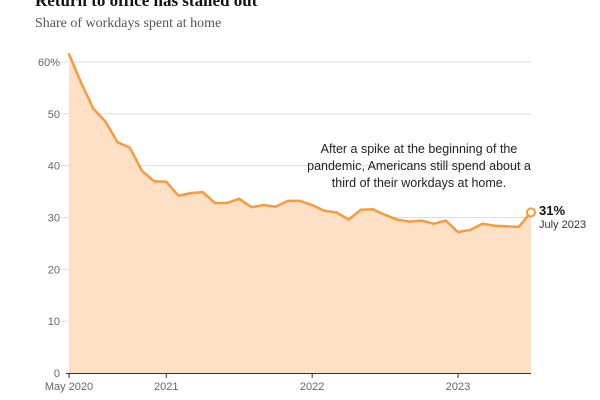 The height and width of the screenshot is (400, 600). What do you see at coordinates (563, 225) in the screenshot?
I see `last-date-label: July 2023` at bounding box center [563, 225].